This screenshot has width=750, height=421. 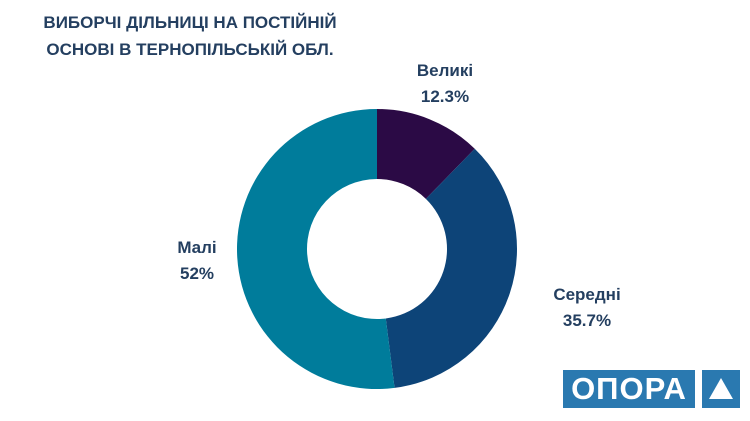 What do you see at coordinates (190, 22) in the screenshot?
I see `title-line-1: ВИБОРЧІ ДІЛЬНИЦІ НА ПОСТІЙНІЙ` at bounding box center [190, 22].